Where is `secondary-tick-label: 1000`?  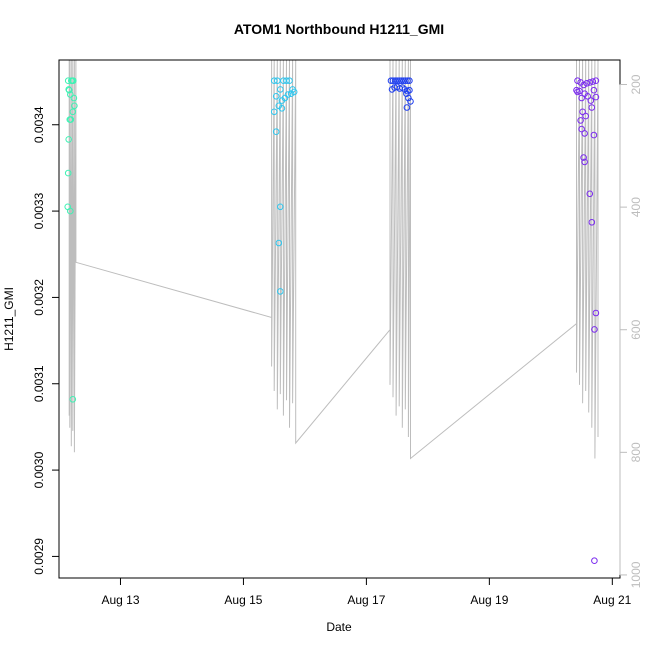
secondary-tick-label: 1000 is located at coordinates (636, 574).